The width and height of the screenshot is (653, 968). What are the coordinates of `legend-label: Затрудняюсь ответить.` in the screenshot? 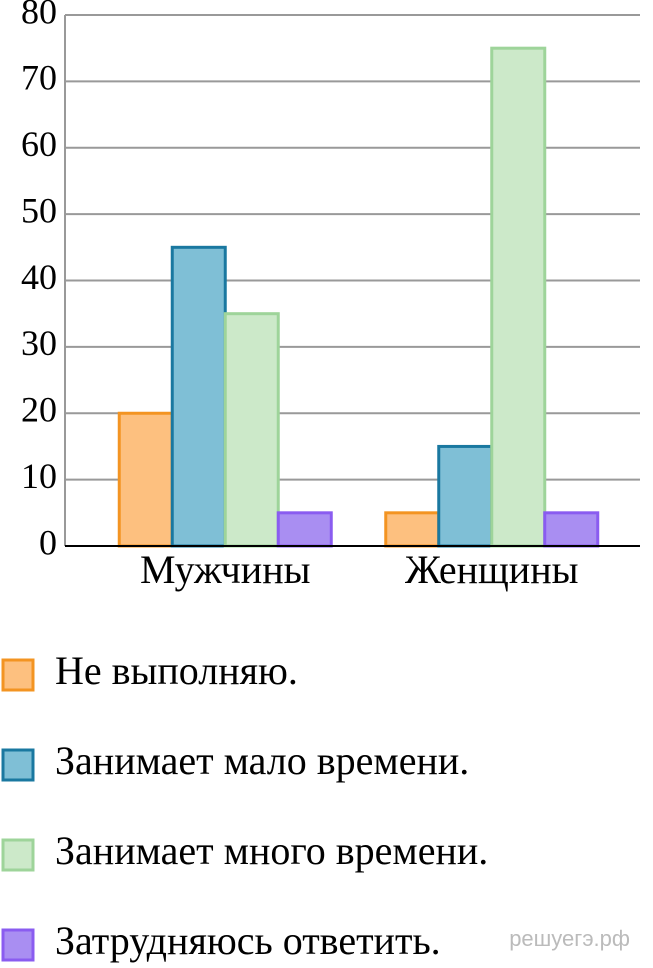 It's located at (248, 940).